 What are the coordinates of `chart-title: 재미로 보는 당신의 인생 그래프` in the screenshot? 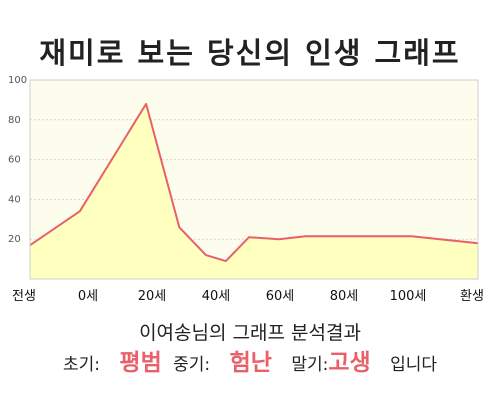 It's located at (250, 53).